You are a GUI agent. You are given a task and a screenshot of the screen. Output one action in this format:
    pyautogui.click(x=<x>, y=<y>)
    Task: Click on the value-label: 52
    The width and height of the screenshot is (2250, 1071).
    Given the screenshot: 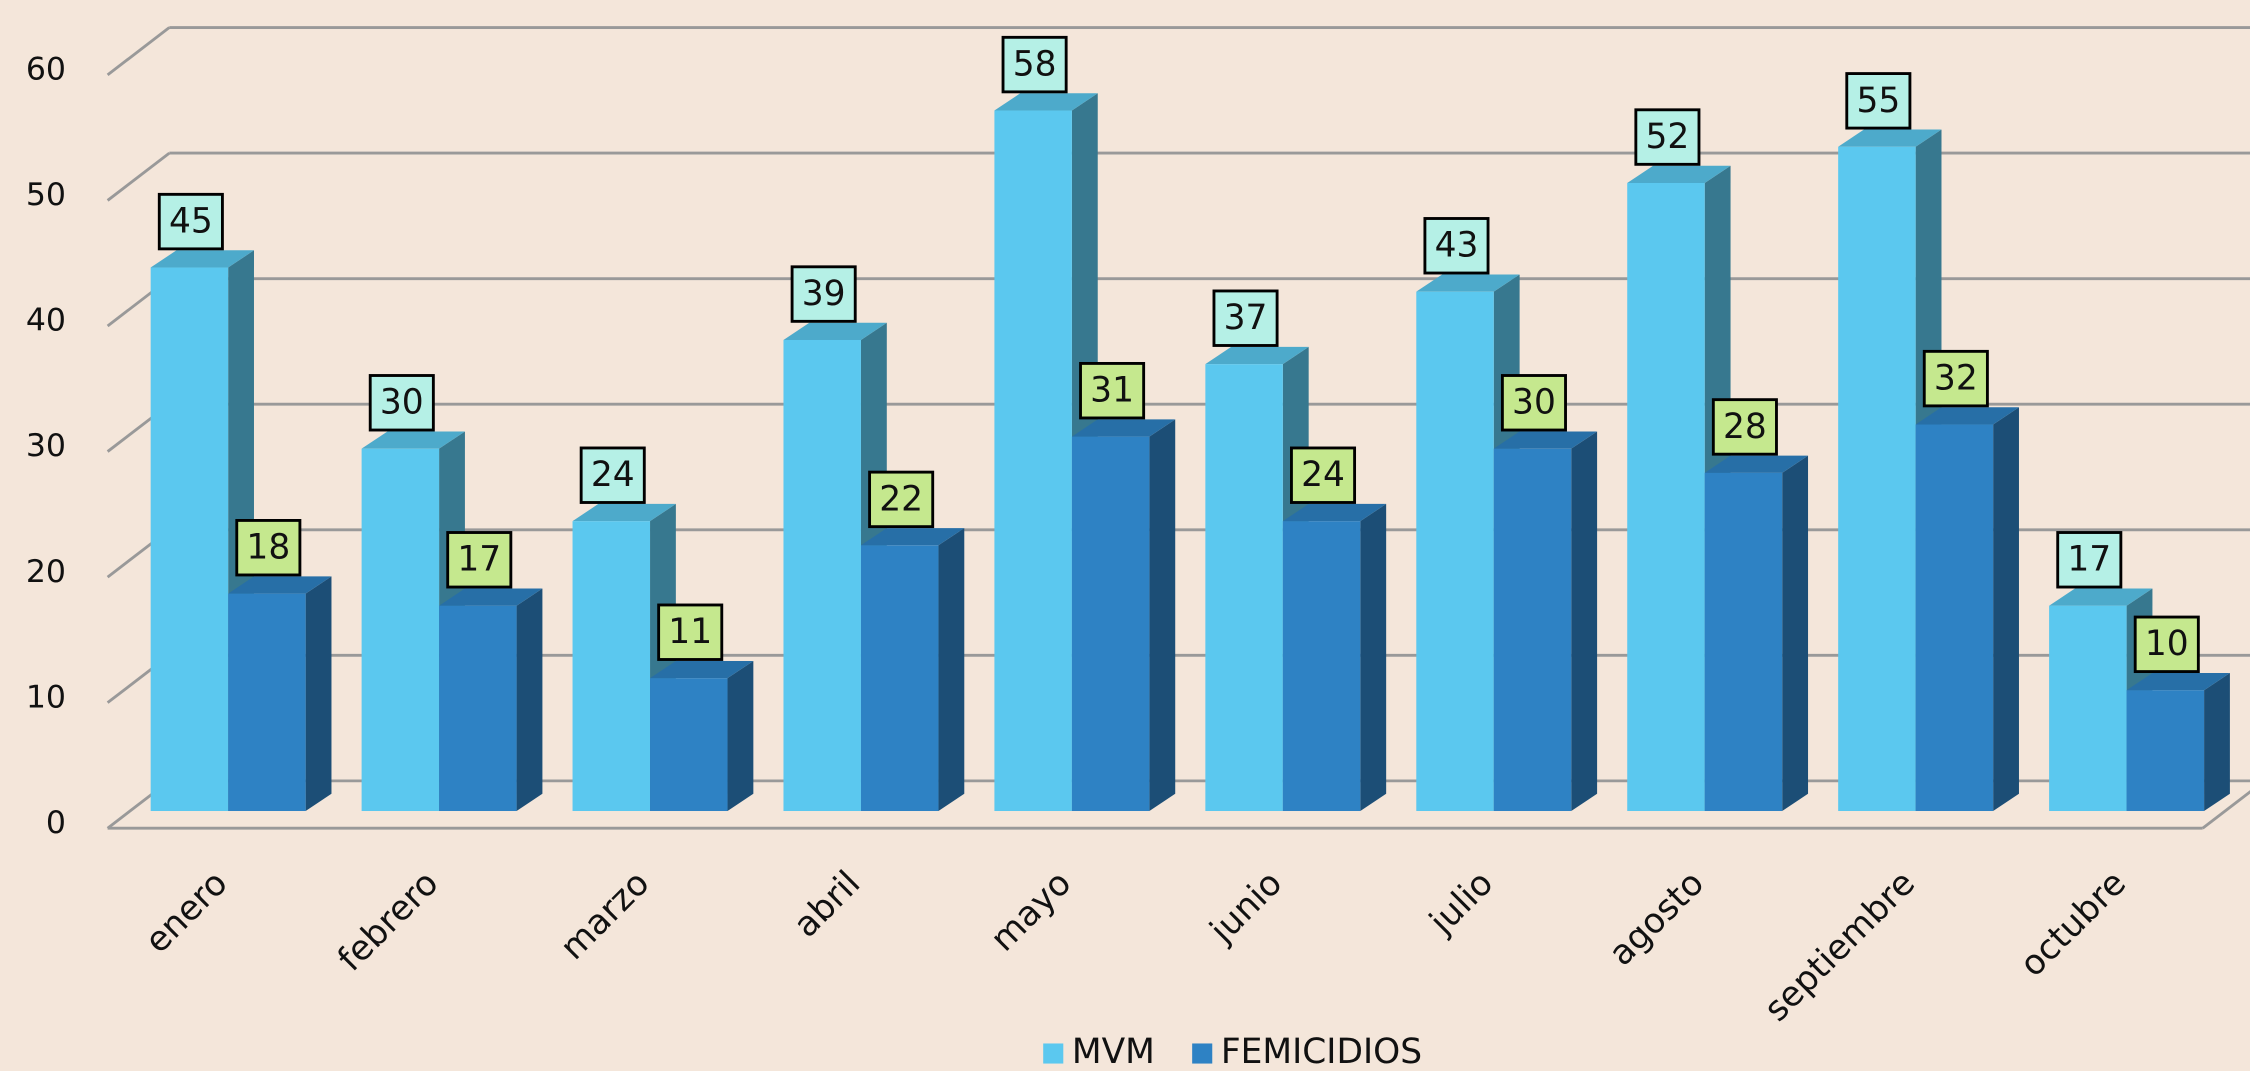 What is the action you would take?
    pyautogui.click(x=1668, y=137)
    